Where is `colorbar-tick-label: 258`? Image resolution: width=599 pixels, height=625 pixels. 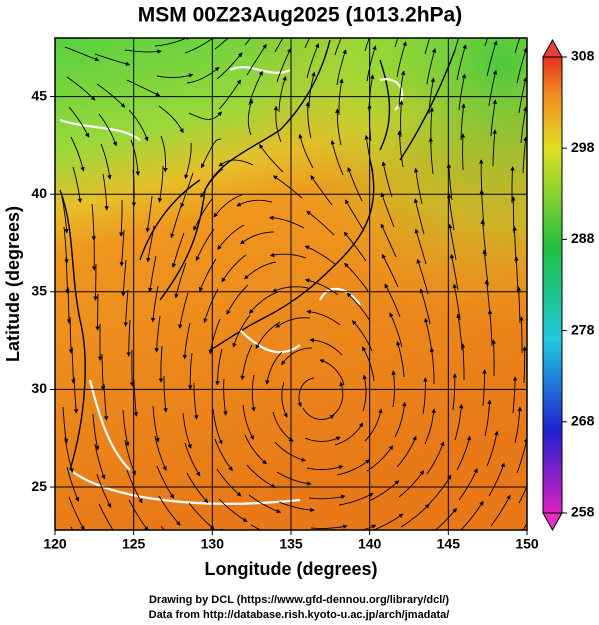 colorbar-tick-label: 258 is located at coordinates (583, 512).